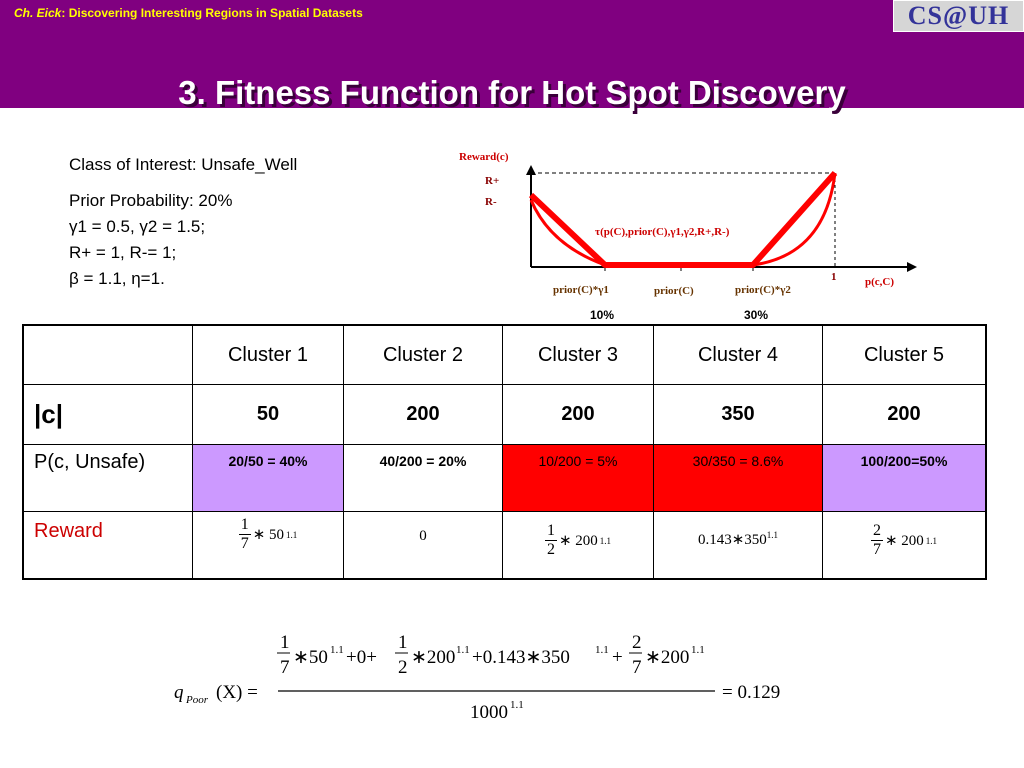 Image resolution: width=1024 pixels, height=768 pixels. I want to click on curve-label: τ(p(C),prior(C),γ1,γ2,R+,R-), so click(662, 232).